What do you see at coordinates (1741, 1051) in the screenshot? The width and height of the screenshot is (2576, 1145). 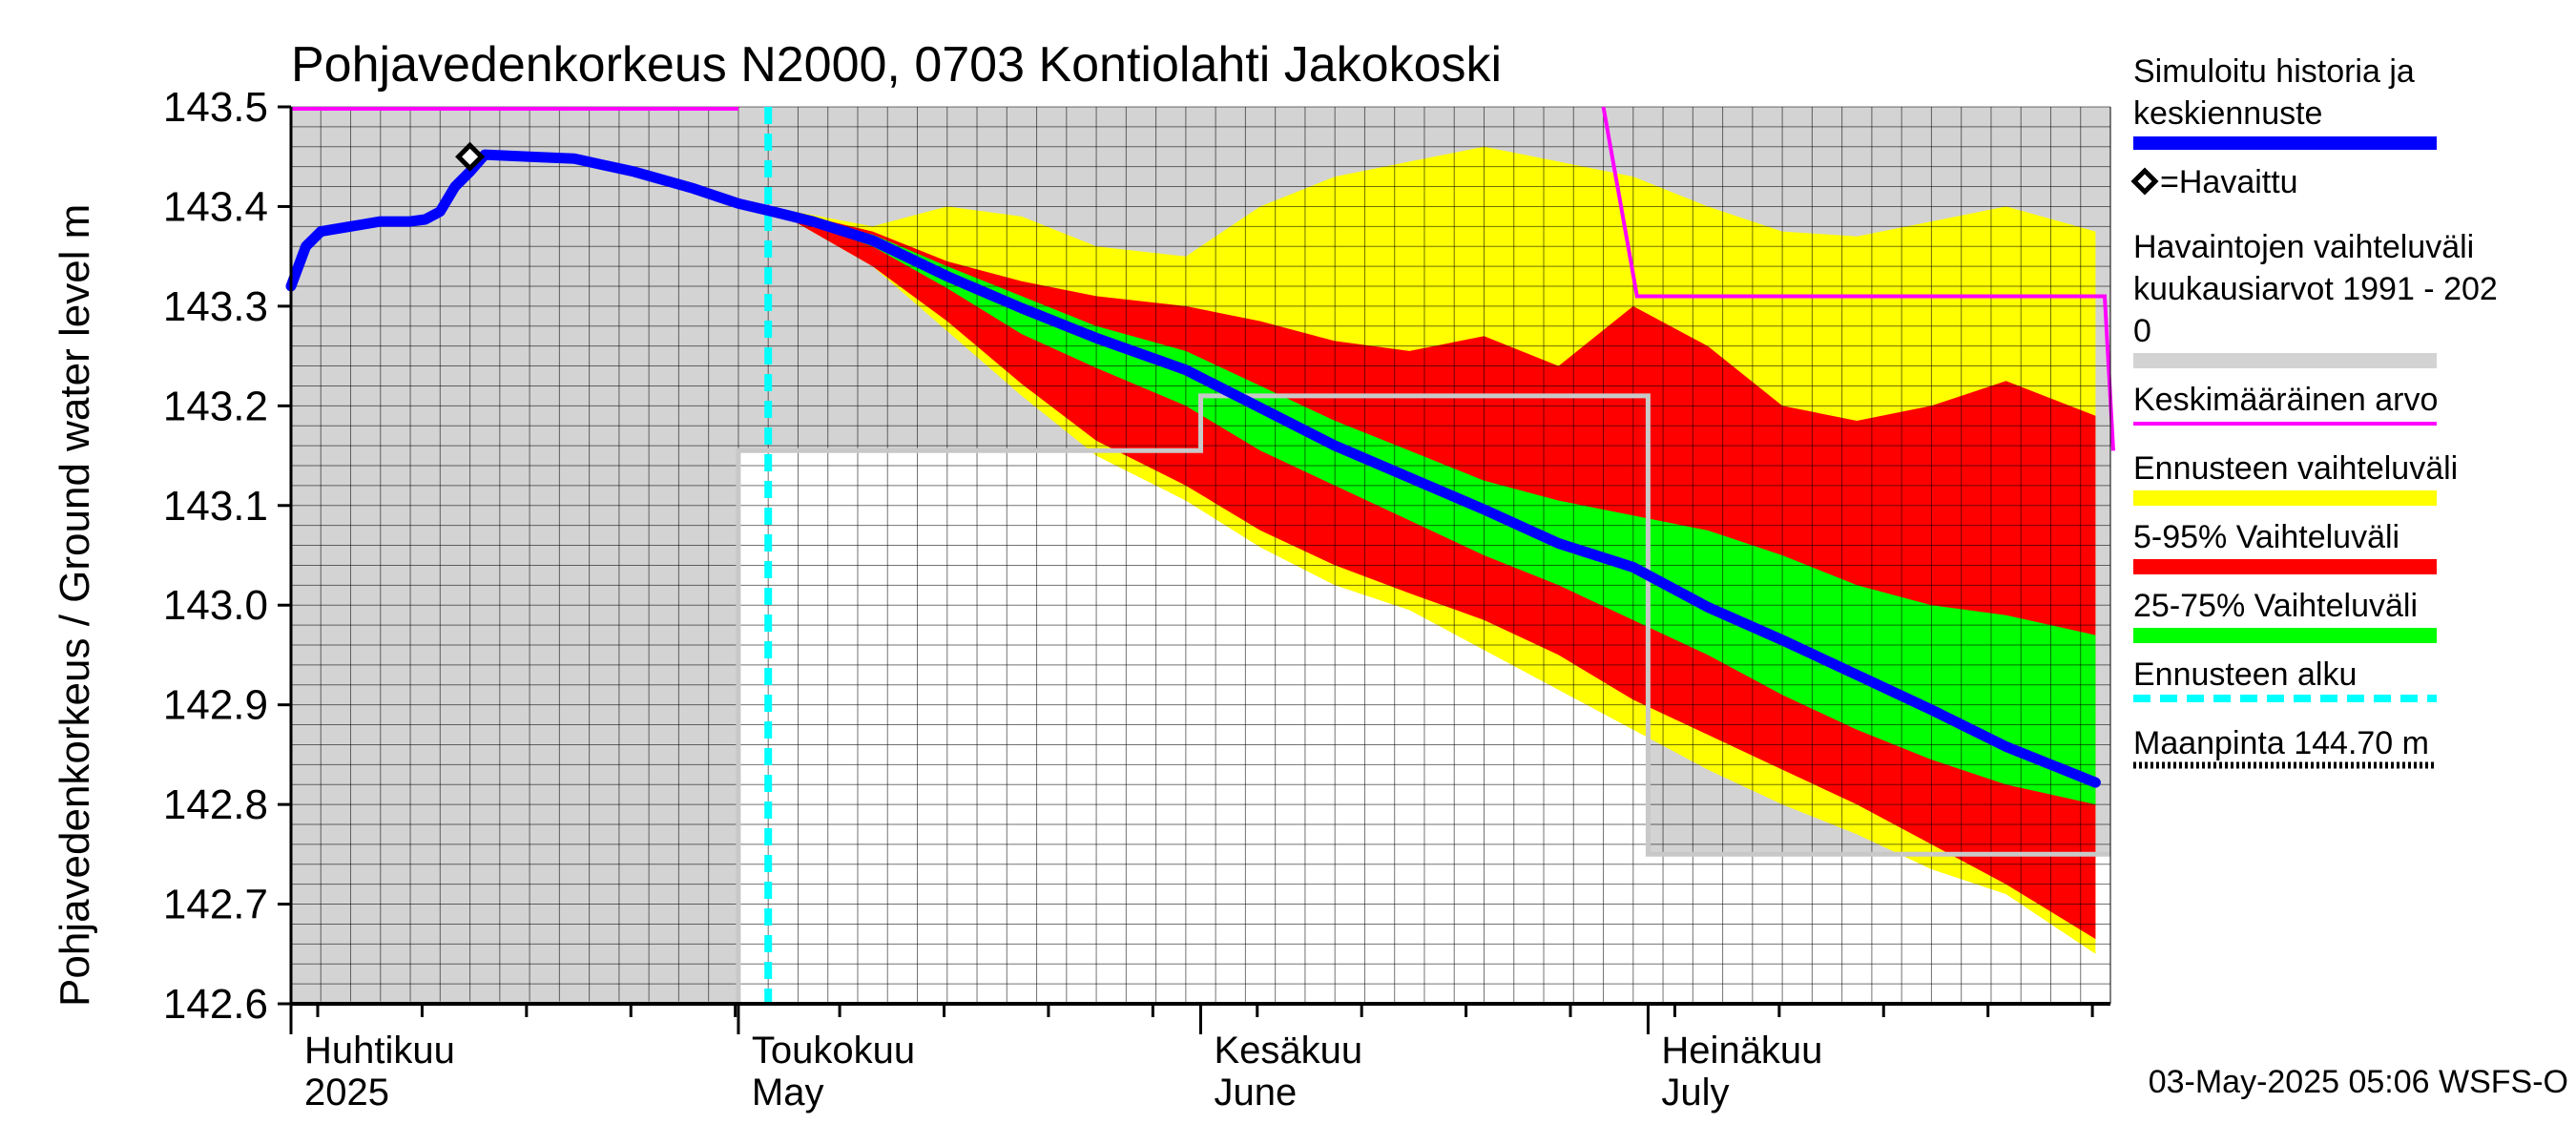 I see `month-label-fi: Heinäkuu` at bounding box center [1741, 1051].